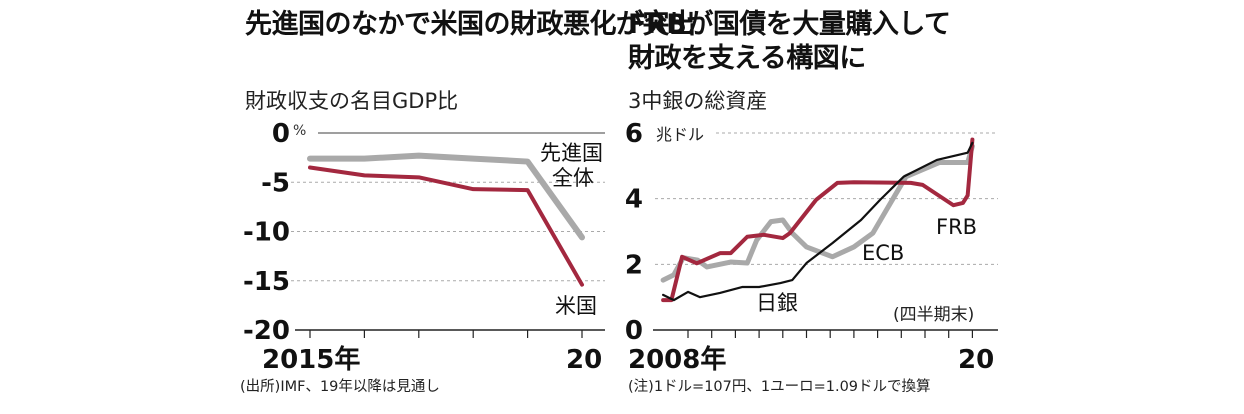  I want to click on series-line-boj, so click(818, 221).